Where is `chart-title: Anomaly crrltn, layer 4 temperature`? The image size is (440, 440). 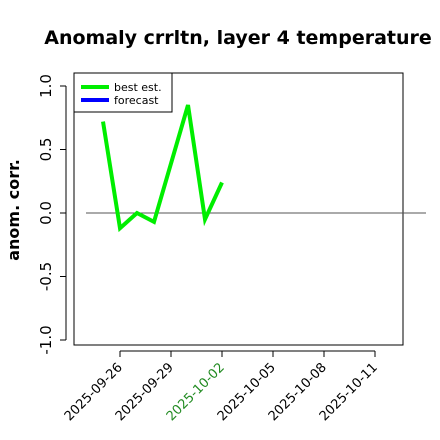 chart-title: Anomaly crrltn, layer 4 temperature is located at coordinates (238, 38).